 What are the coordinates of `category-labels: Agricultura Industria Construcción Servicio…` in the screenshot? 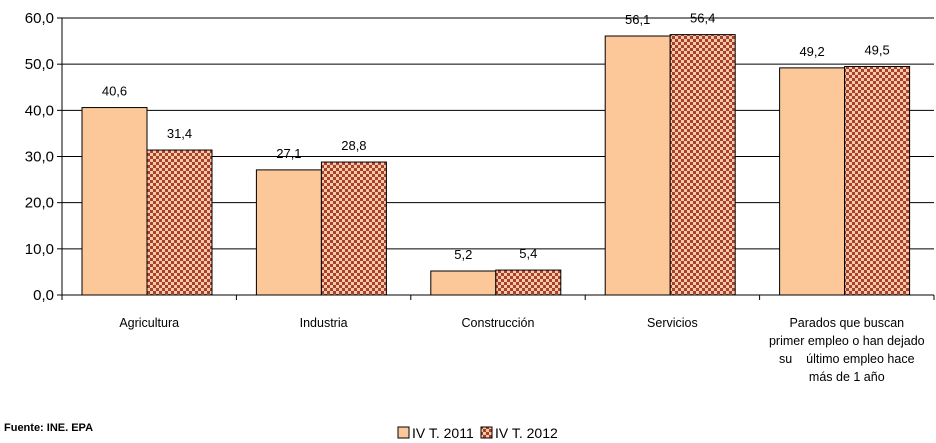 It's located at (521, 350).